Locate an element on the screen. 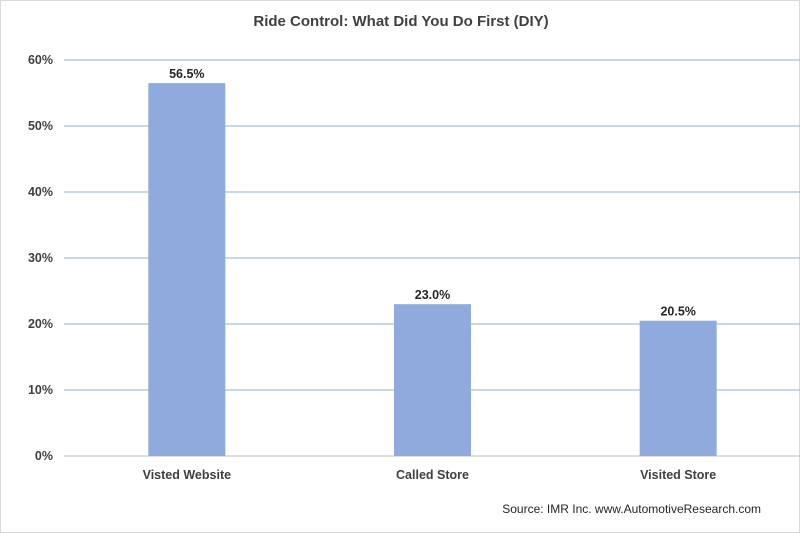 The width and height of the screenshot is (800, 533). bar-visited-store is located at coordinates (678, 388).